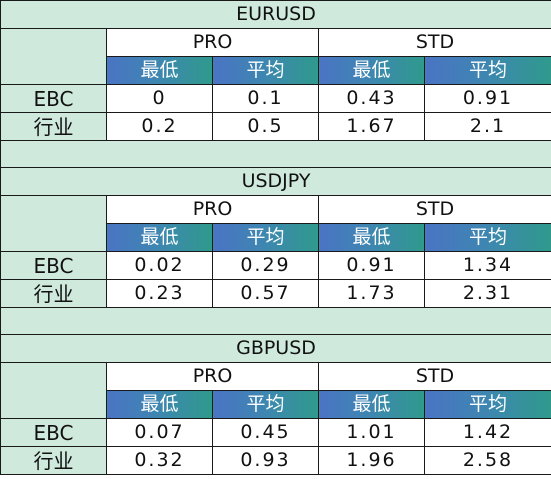 The image size is (551, 479). What do you see at coordinates (265, 293) in the screenshot?
I see `value-cell: 0.57` at bounding box center [265, 293].